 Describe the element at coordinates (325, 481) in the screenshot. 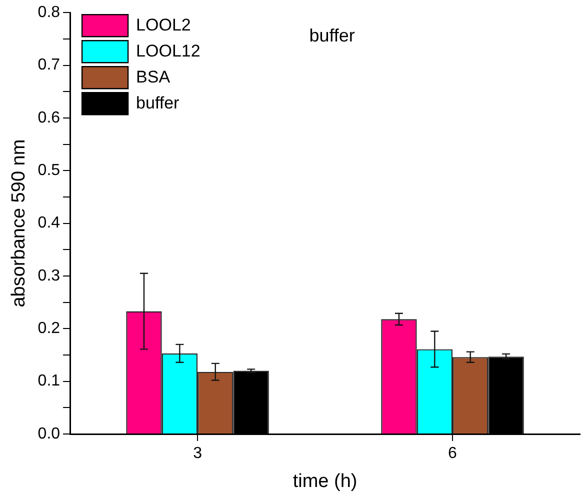

I see `x-axis-title: time (h)` at that location.